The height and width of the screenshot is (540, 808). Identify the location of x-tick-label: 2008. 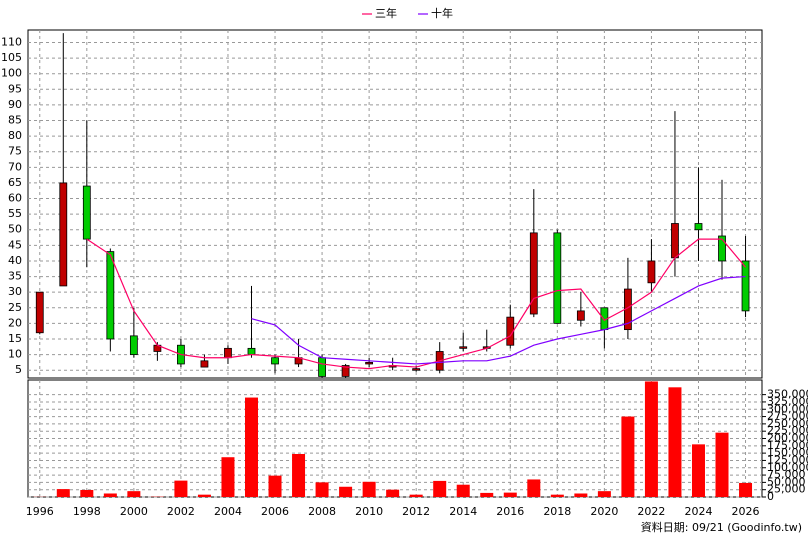
(322, 511).